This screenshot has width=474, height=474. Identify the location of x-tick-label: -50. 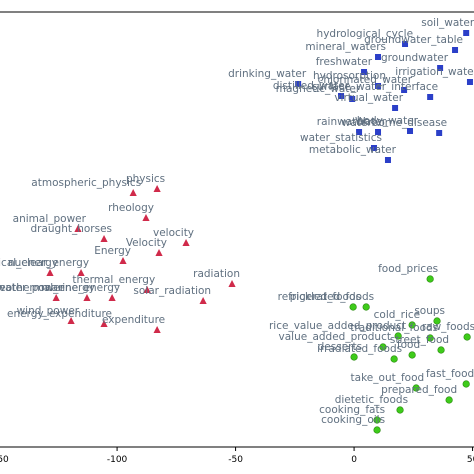
(235, 460).